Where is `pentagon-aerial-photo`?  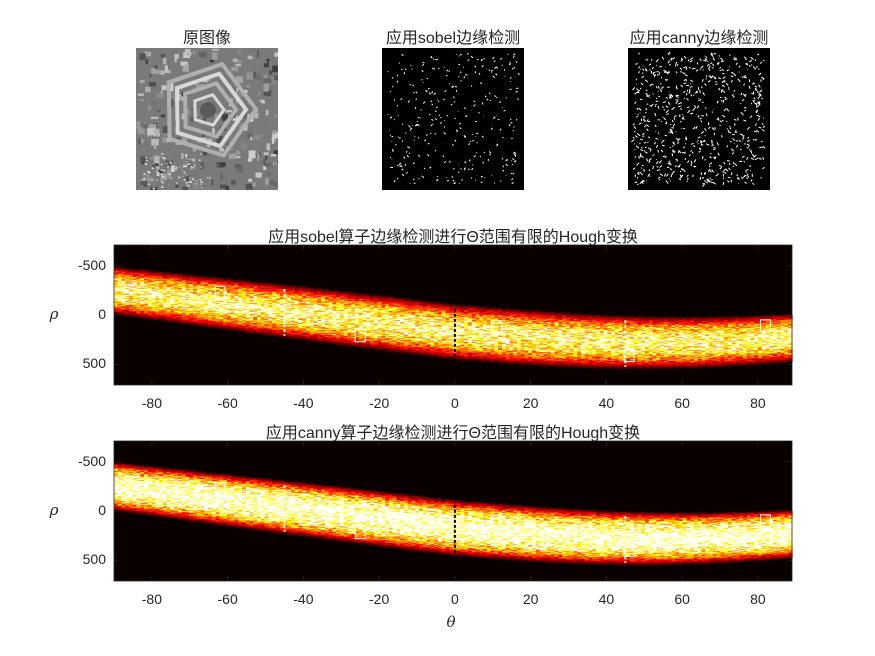
pentagon-aerial-photo is located at coordinates (207, 119).